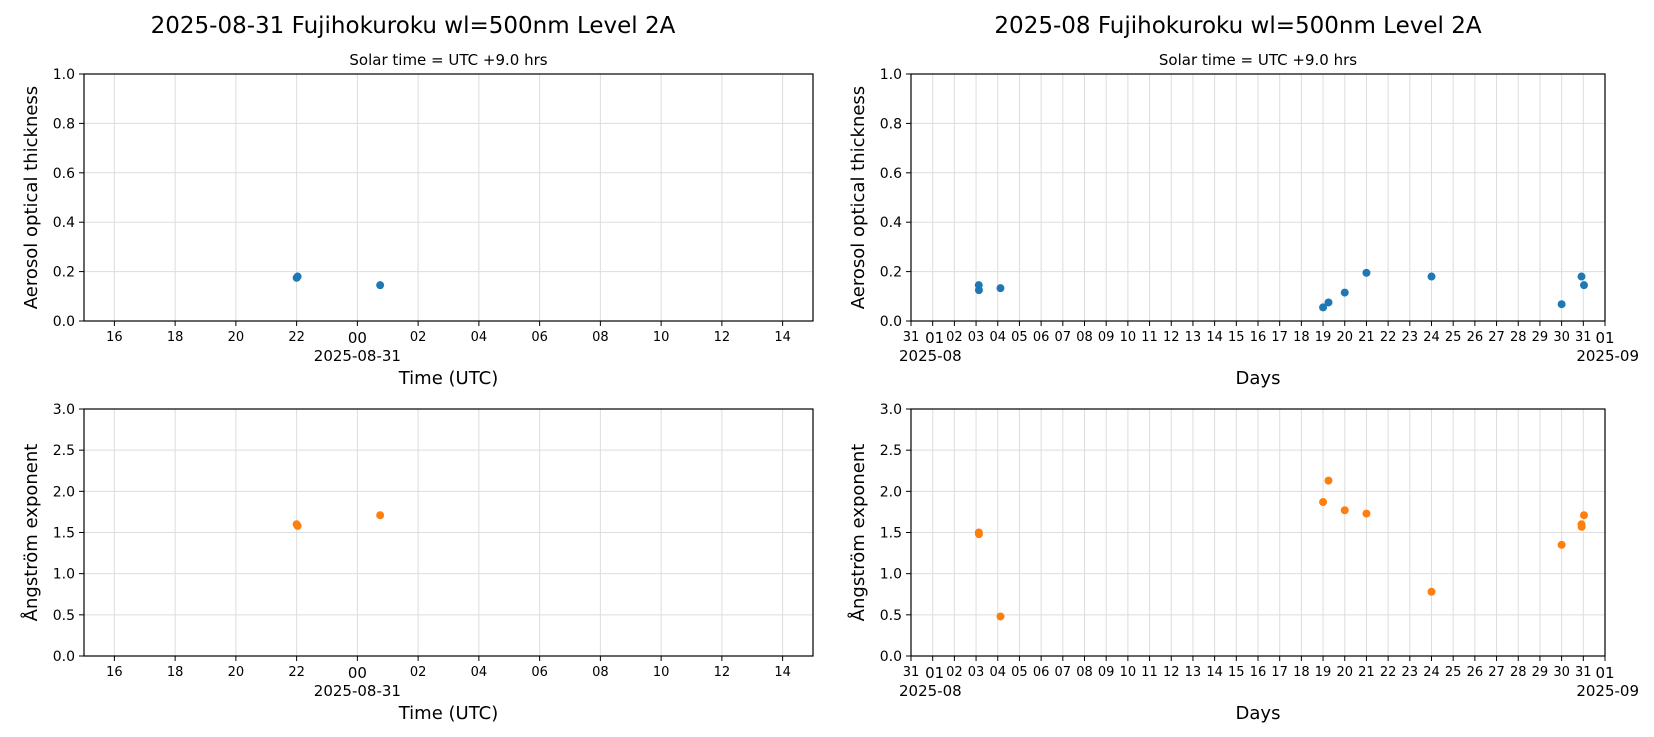 Image resolution: width=1654 pixels, height=737 pixels. I want to click on x-tick-label: 30, so click(1561, 672).